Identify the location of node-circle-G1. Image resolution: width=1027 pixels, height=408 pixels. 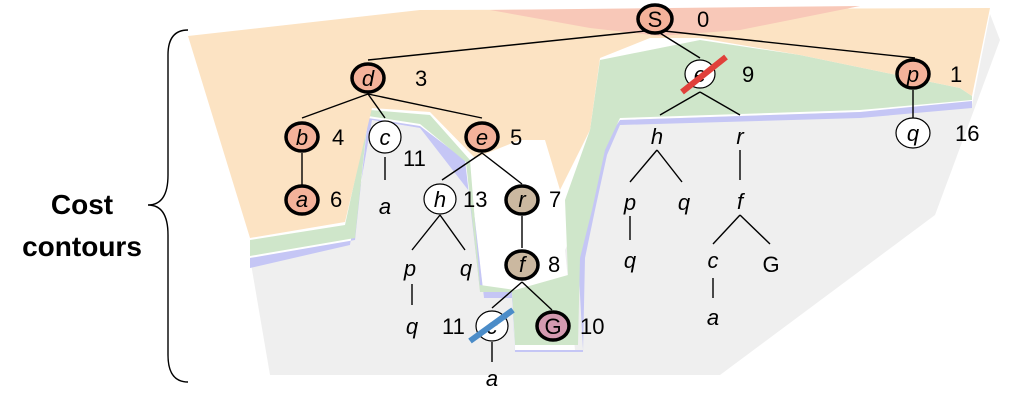
(553, 326).